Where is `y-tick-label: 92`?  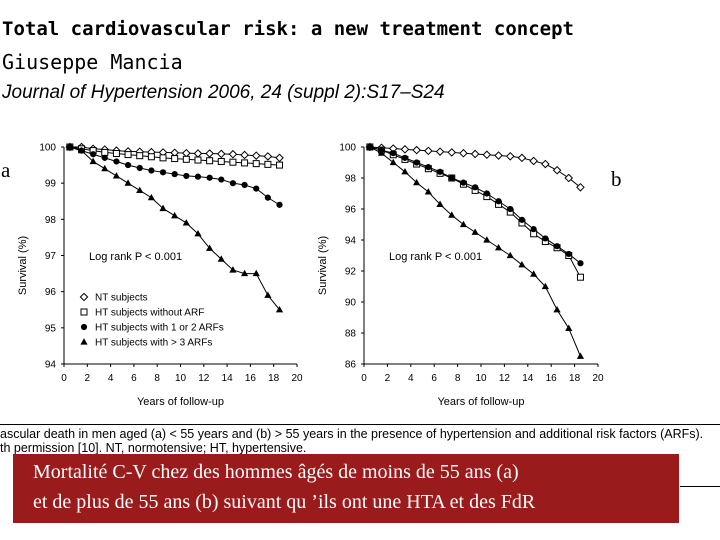 y-tick-label: 92 is located at coordinates (351, 272).